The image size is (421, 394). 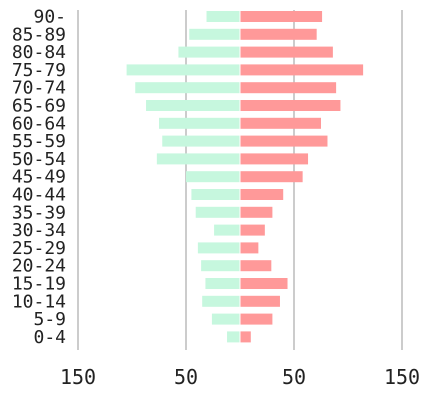 I want to click on category-label-75-79: 75-79, so click(x=39, y=70).